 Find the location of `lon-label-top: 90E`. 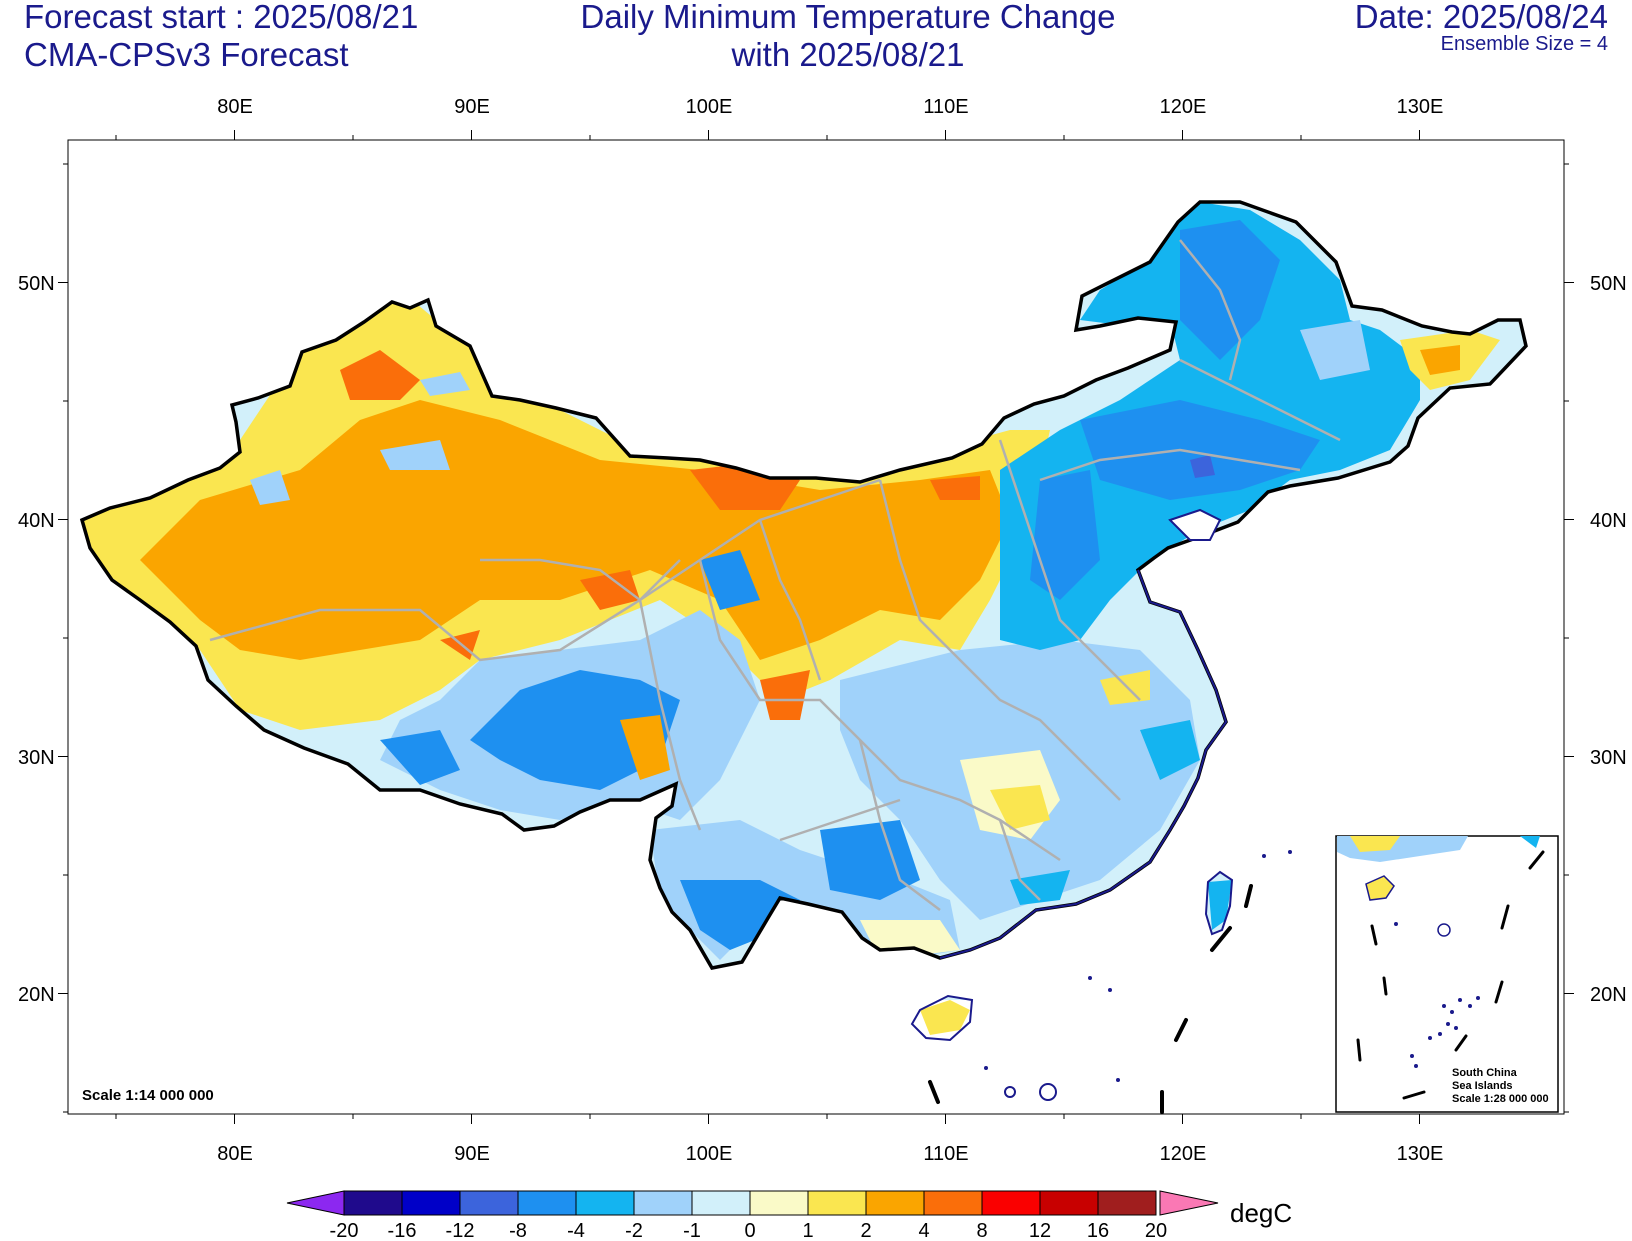

lon-label-top: 90E is located at coordinates (472, 107).